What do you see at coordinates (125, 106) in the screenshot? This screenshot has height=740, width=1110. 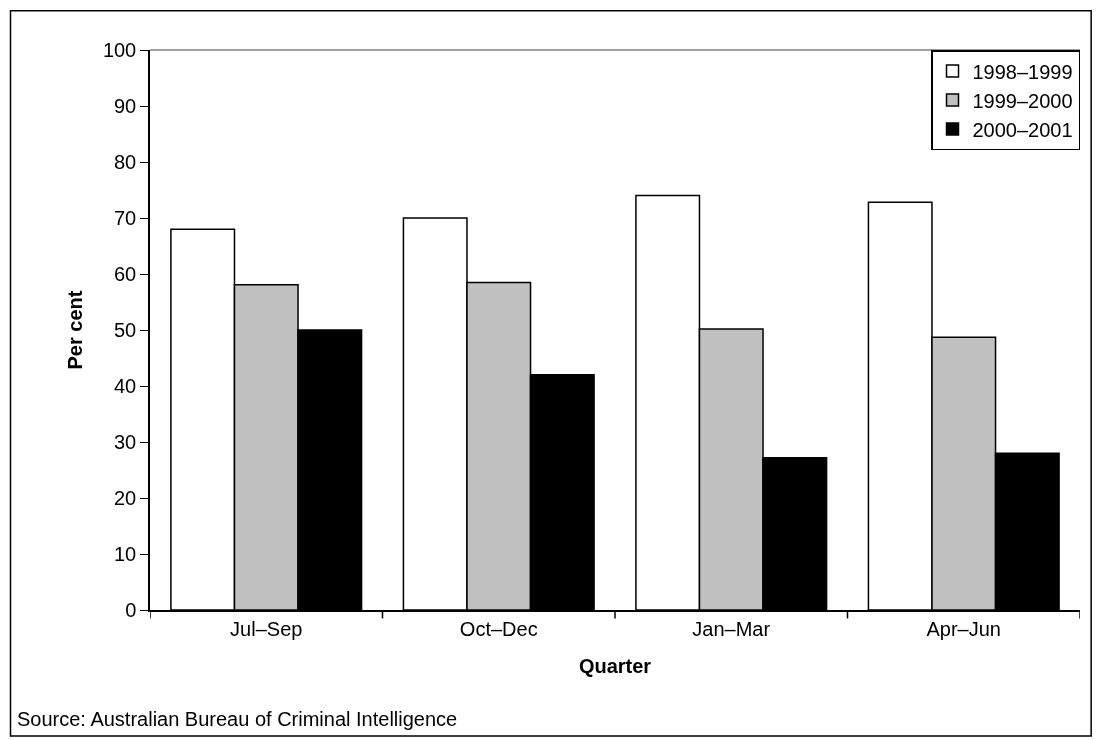 I see `y-tick-label: 90` at bounding box center [125, 106].